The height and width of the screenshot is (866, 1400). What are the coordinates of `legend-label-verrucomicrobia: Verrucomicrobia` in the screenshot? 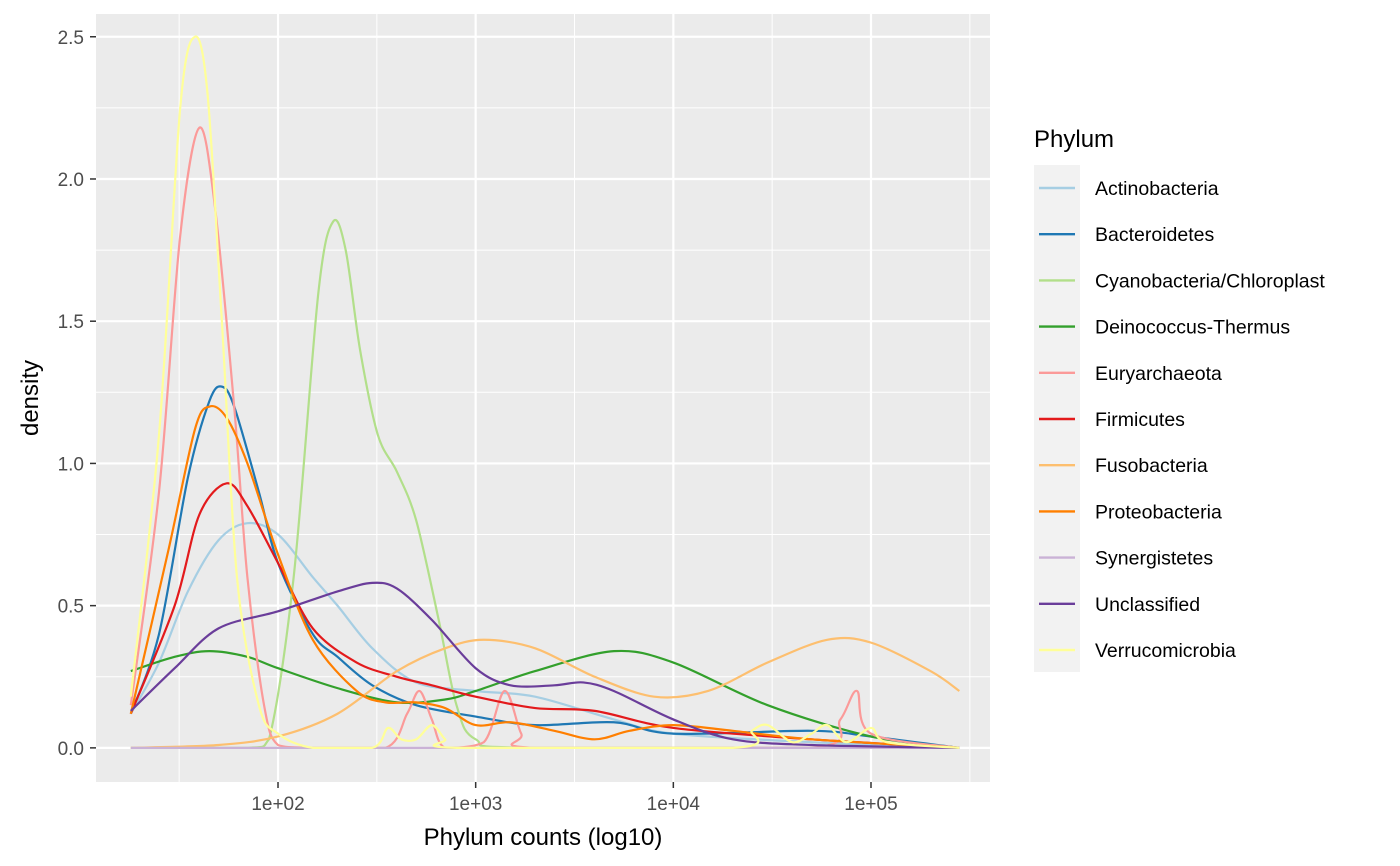 It's located at (1165, 651).